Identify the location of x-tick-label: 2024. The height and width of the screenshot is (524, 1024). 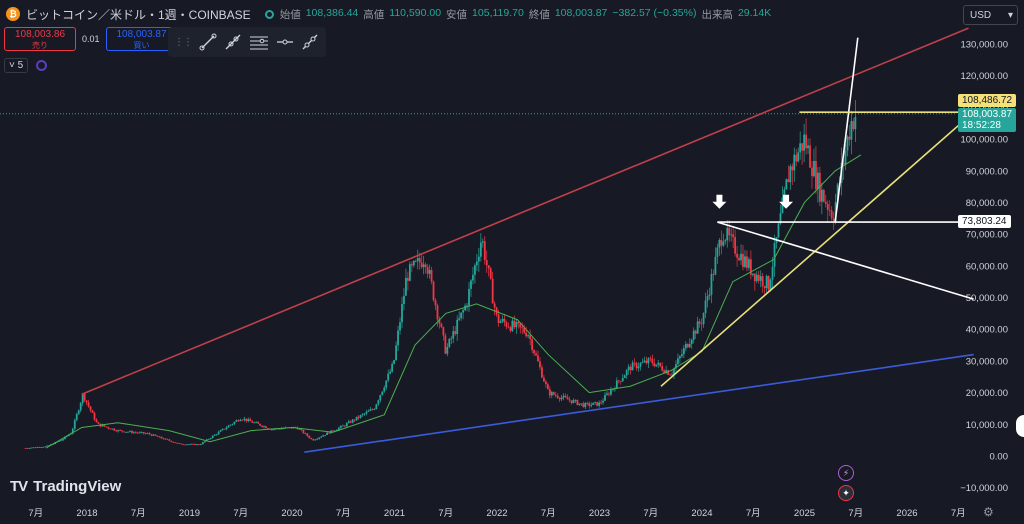
(701, 513).